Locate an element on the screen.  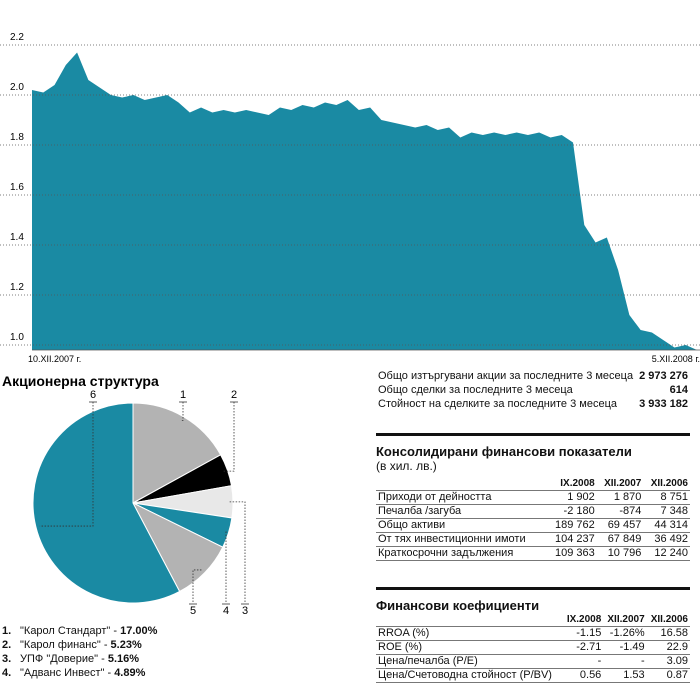
value-cell: 16.58 is located at coordinates (668, 633).